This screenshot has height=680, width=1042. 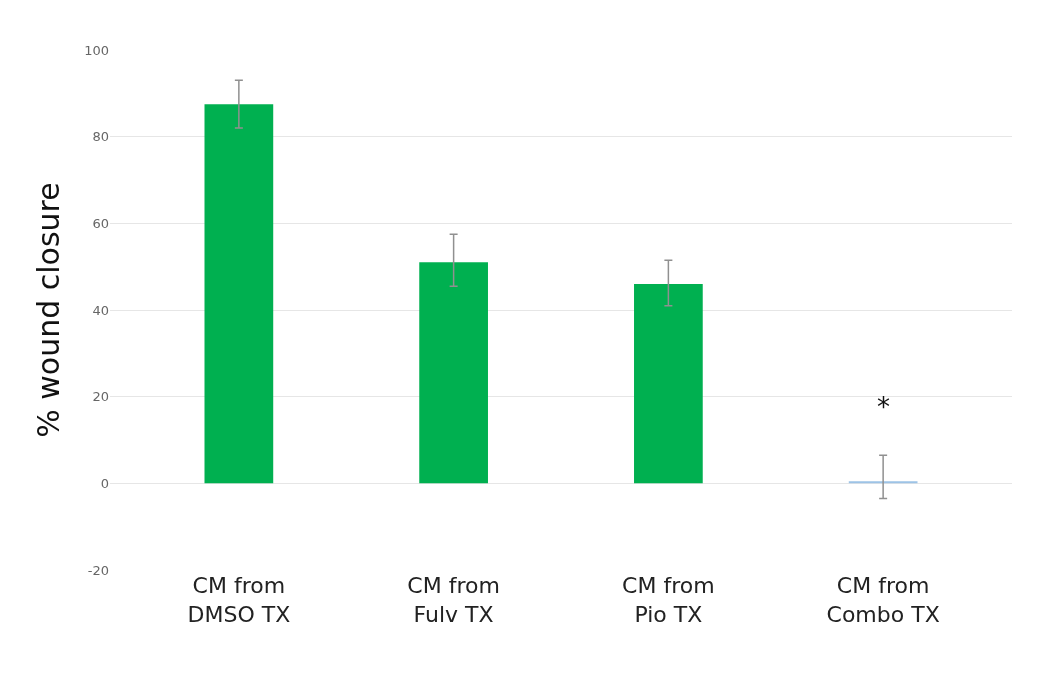 I want to click on y-tick-label: 0, so click(x=104, y=483).